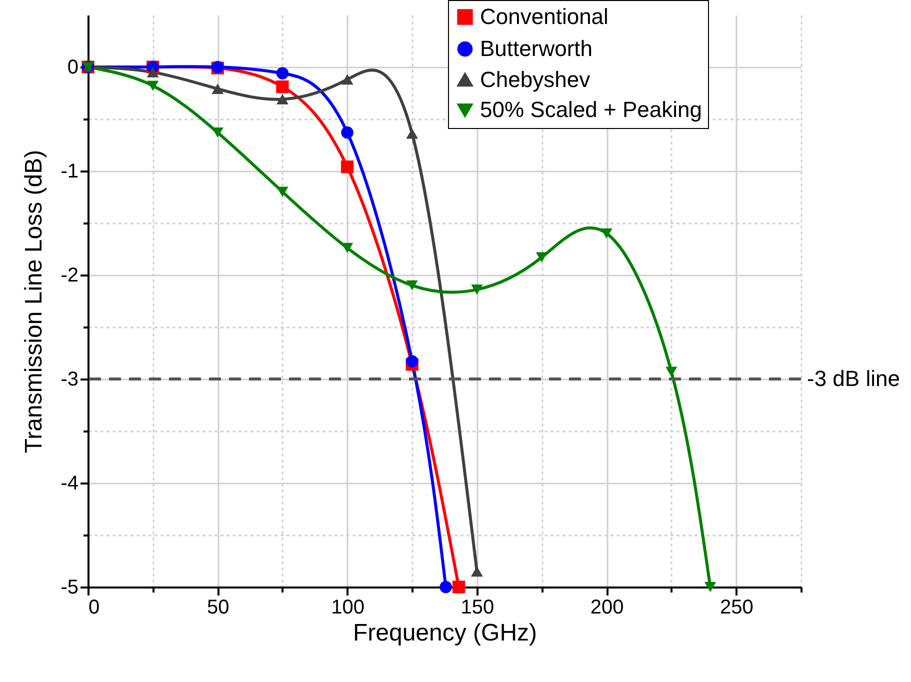 The height and width of the screenshot is (682, 911). Describe the element at coordinates (536, 48) in the screenshot. I see `legend-label: Butterworth` at that location.